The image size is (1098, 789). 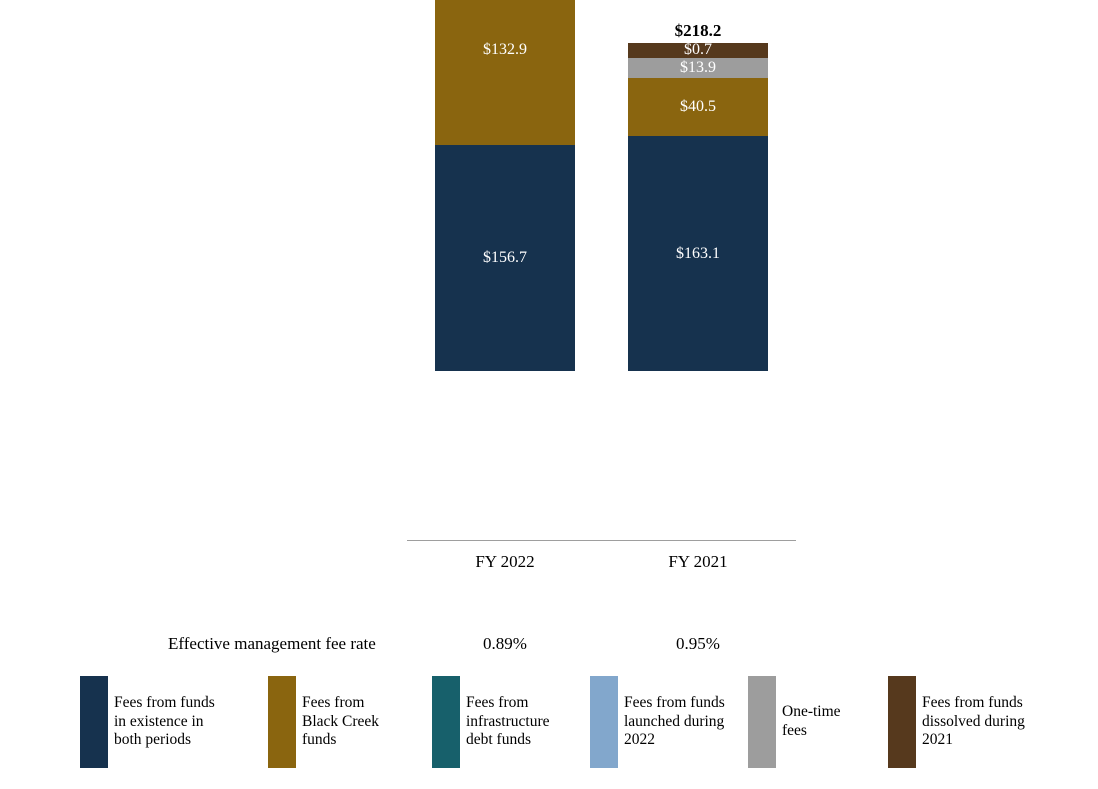 What do you see at coordinates (505, 49) in the screenshot?
I see `segment-value-label: $132.9` at bounding box center [505, 49].